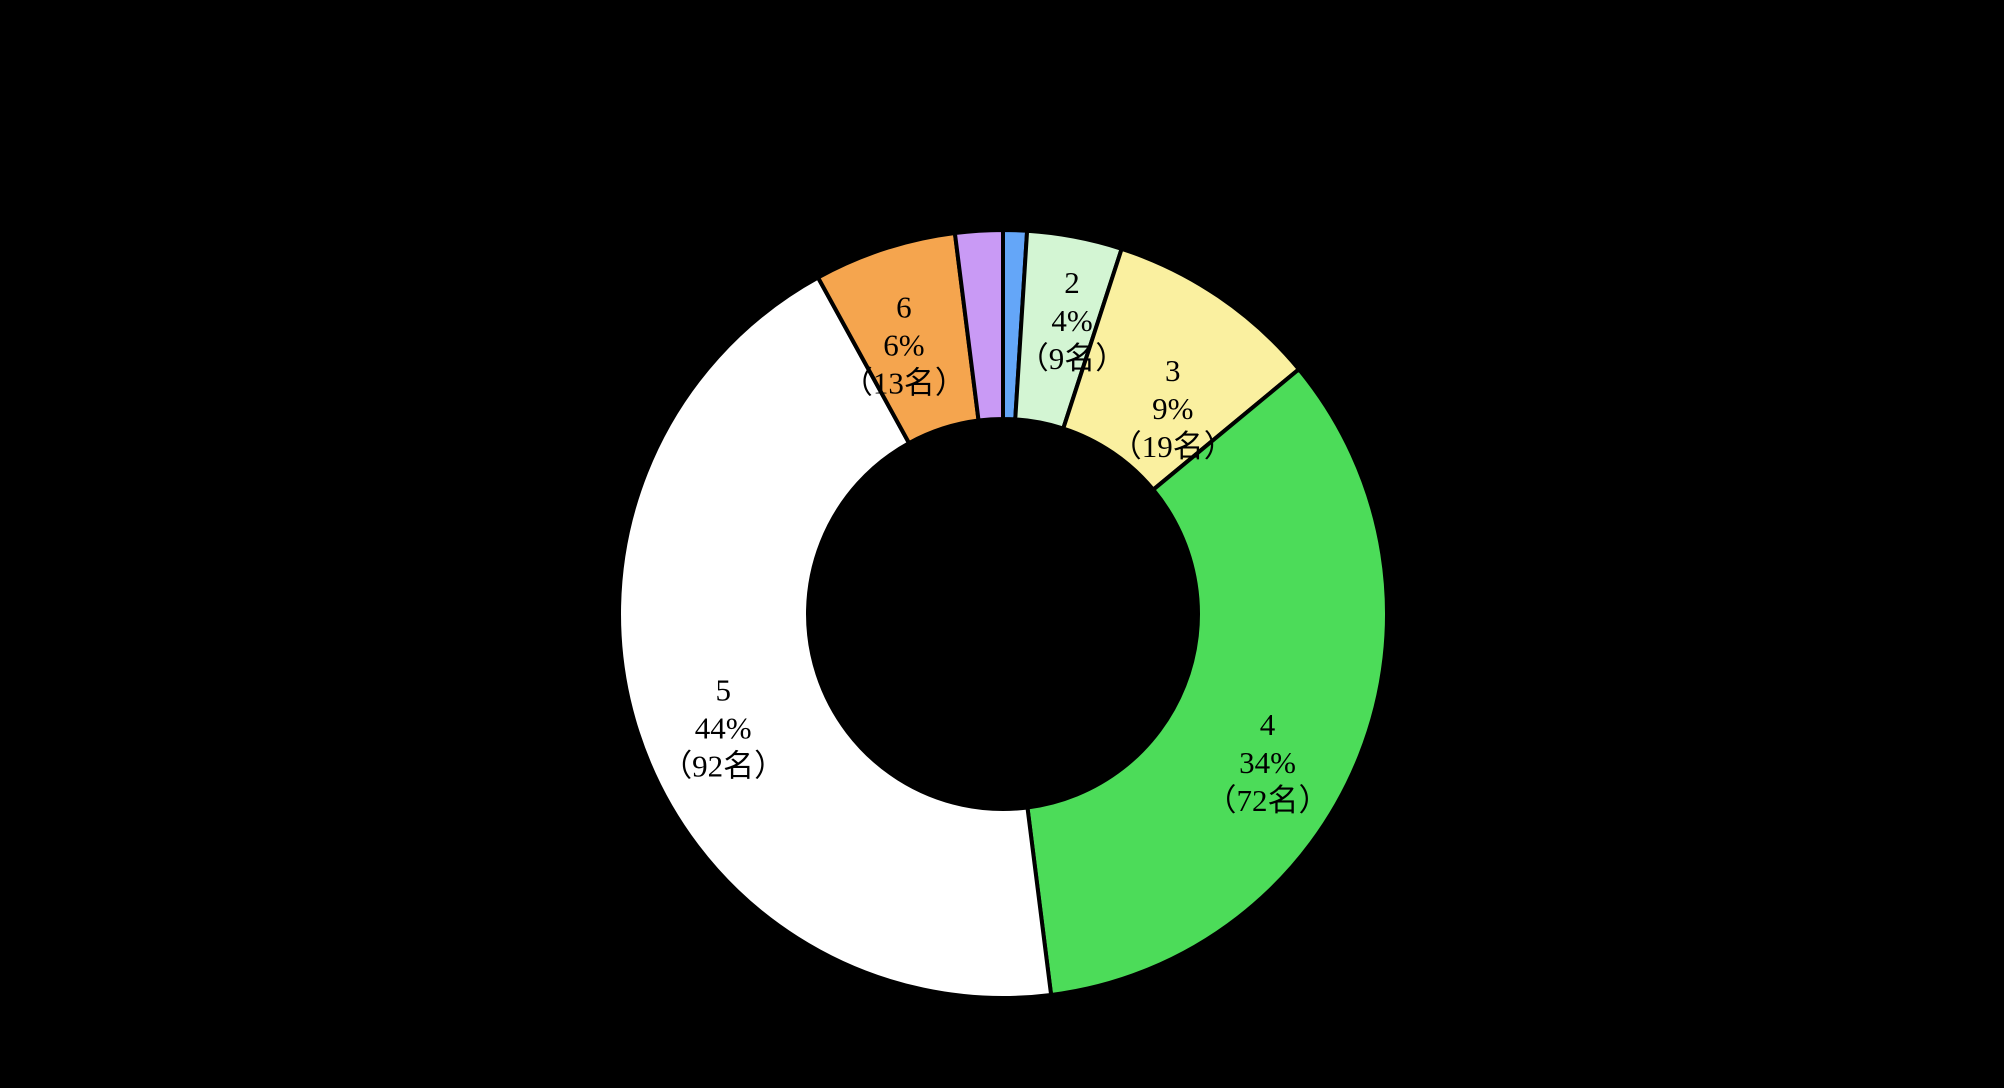 The width and height of the screenshot is (2004, 1088). I want to click on slice-label-5-line-2: 44%, so click(723, 728).